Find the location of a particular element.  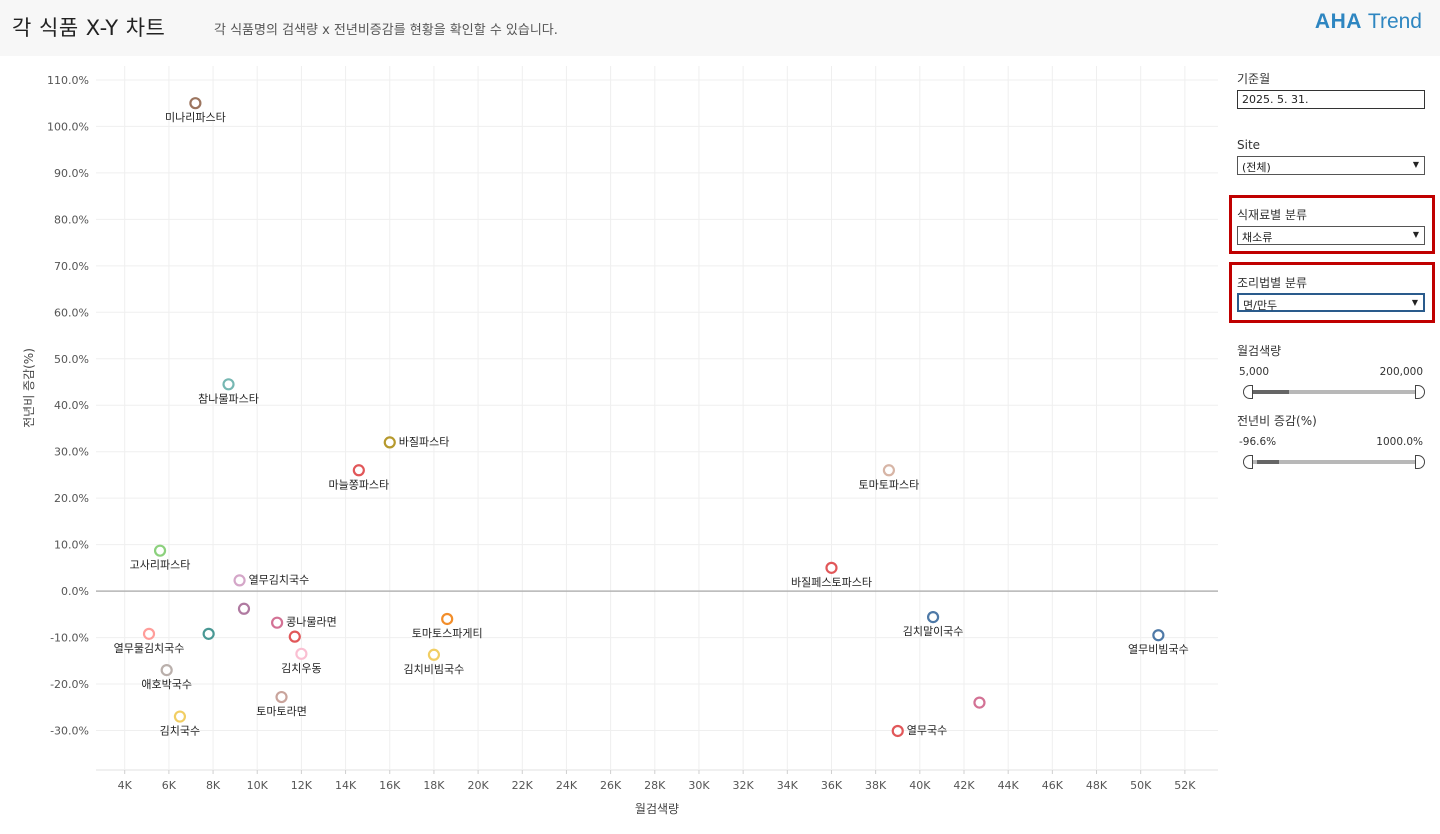

x-tick-label: 18K is located at coordinates (434, 785).